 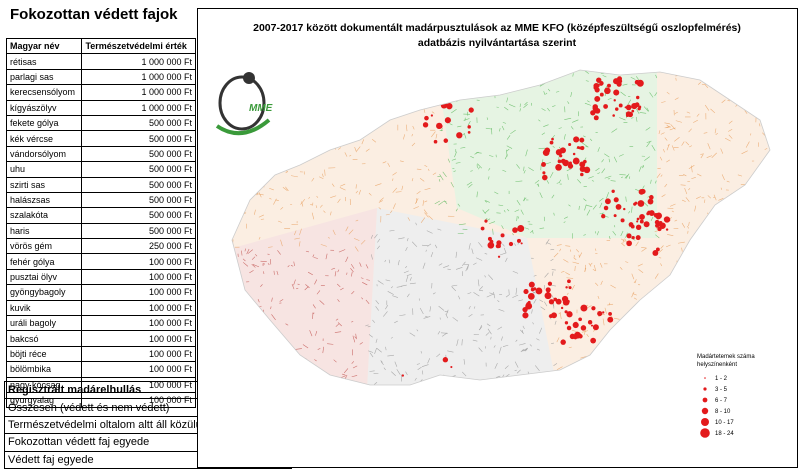 What do you see at coordinates (44, 138) in the screenshot?
I see `cell: kék vércse` at bounding box center [44, 138].